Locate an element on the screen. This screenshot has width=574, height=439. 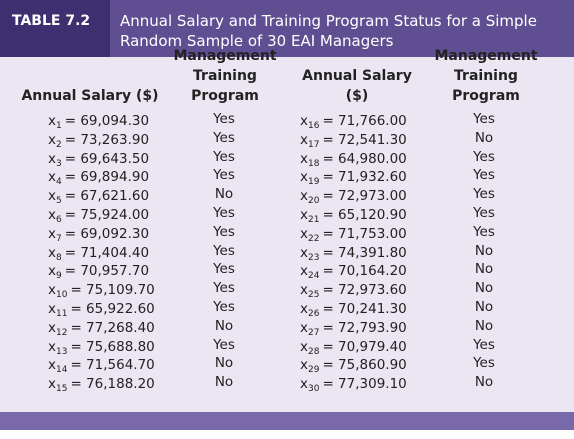
subscript: 28 is located at coordinates (314, 351).